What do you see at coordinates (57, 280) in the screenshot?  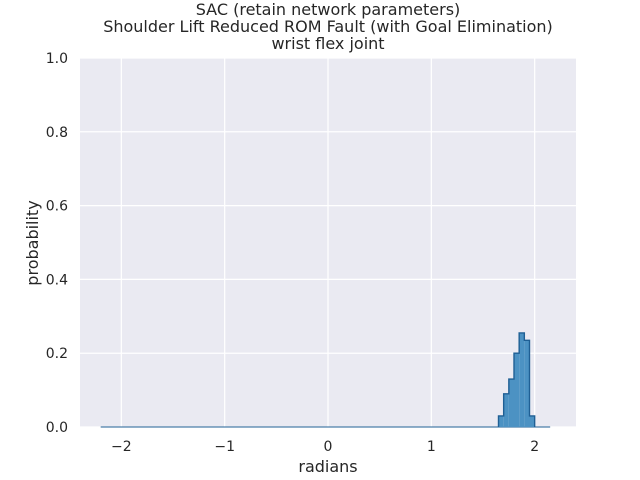 I see `y-tick-label: 0.4` at bounding box center [57, 280].